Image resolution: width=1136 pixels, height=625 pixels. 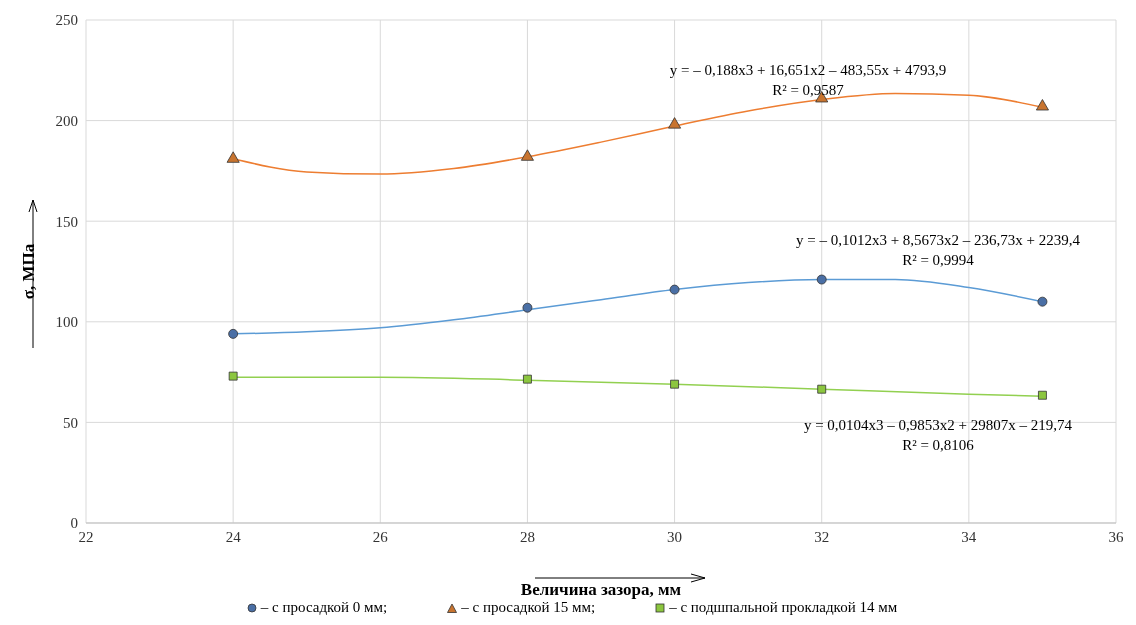 I want to click on annotation: y = – 0,1012x3 + 8,5673x2 – 236,73x + 2239,4, so click(x=938, y=240).